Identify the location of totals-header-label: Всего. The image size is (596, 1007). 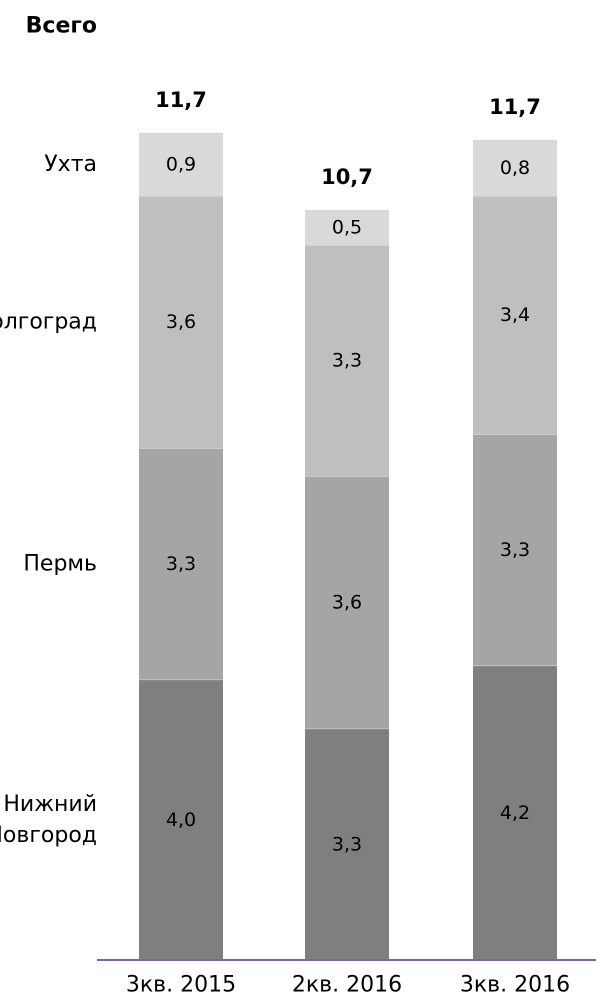
(61, 26).